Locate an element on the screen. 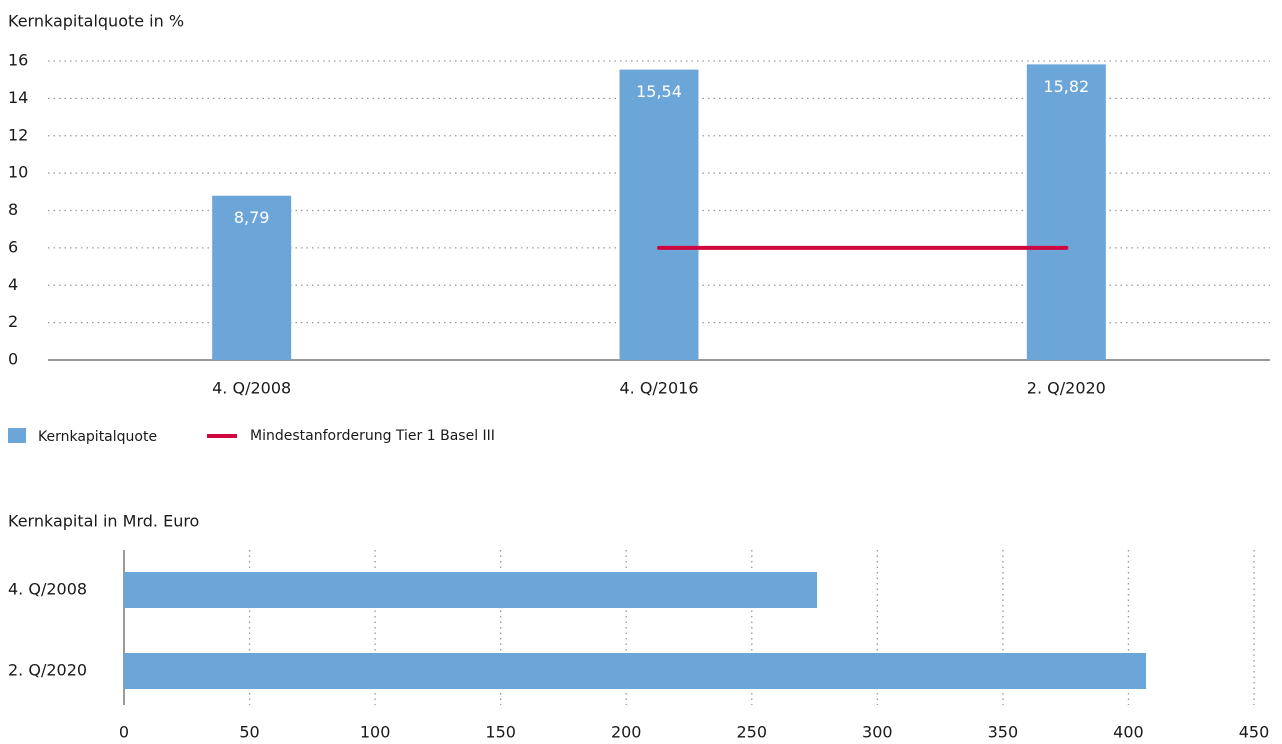 The image size is (1282, 744). x-tick-label: 2. Q/2020 is located at coordinates (1066, 388).